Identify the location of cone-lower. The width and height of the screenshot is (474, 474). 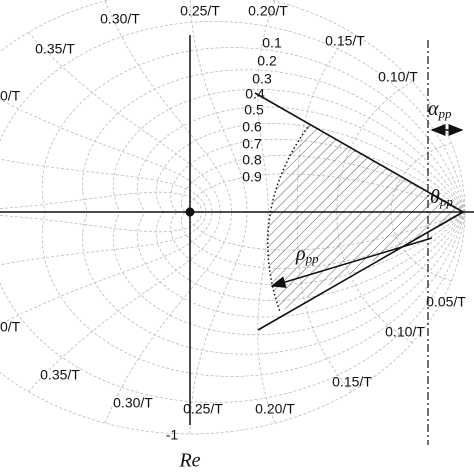
(360, 271).